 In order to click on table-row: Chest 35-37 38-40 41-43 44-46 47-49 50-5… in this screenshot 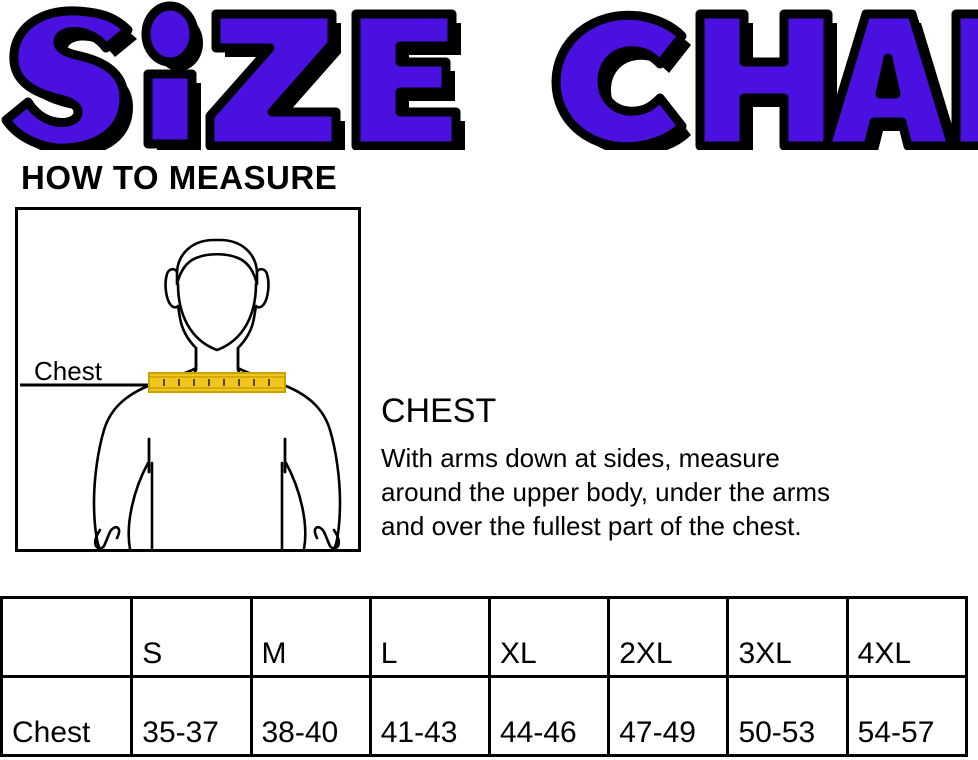, I will do `click(484, 716)`.